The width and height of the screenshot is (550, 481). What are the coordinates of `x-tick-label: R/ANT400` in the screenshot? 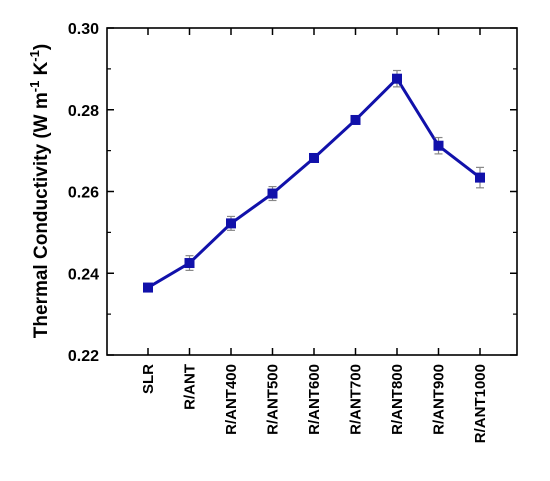 It's located at (231, 399).